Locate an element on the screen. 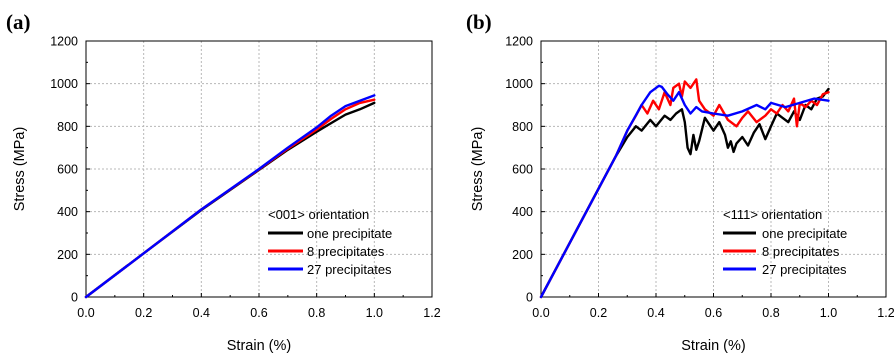  panel-label: (a) is located at coordinates (18, 22).